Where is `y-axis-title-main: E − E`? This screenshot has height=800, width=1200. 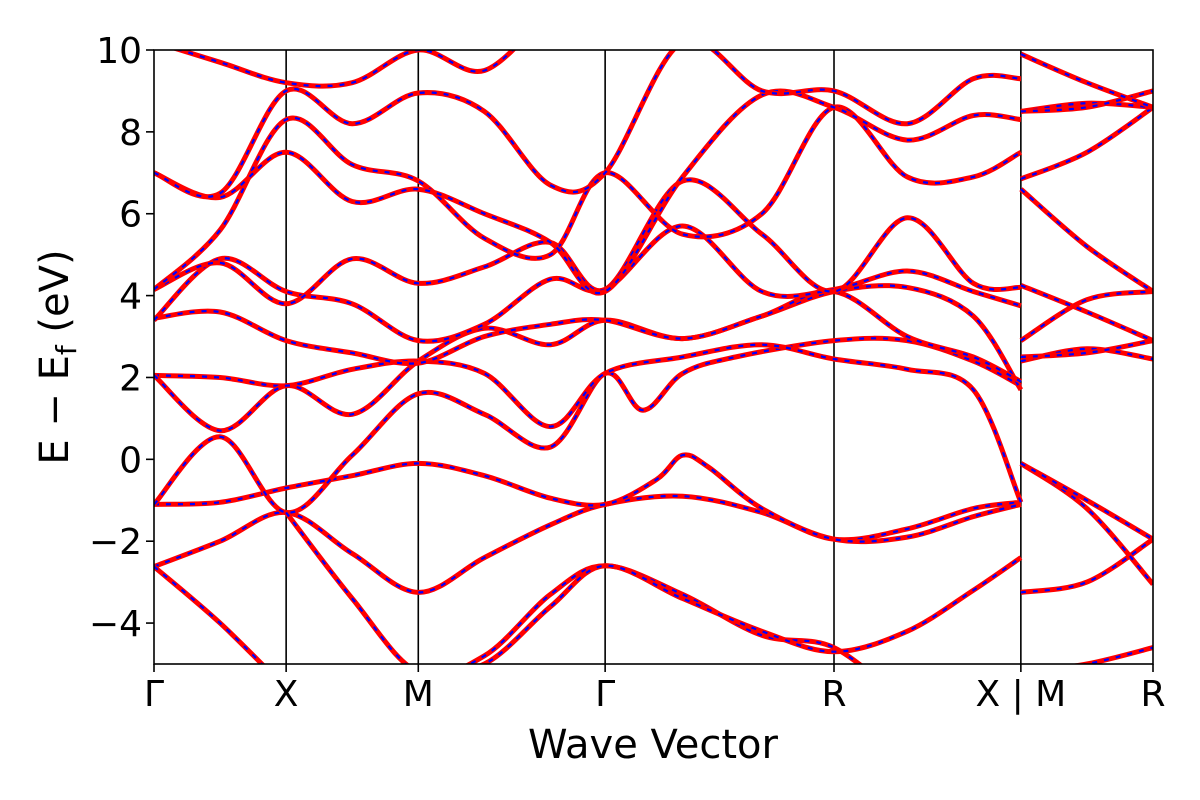 y-axis-title-main: E − E is located at coordinates (55, 410).